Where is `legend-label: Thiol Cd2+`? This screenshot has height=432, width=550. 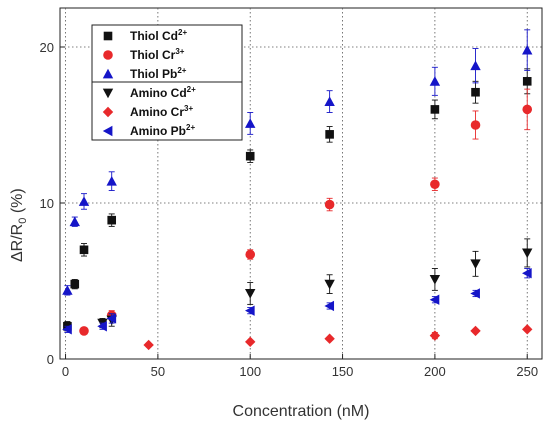
legend-label: Thiol Cd2+ is located at coordinates (158, 35).